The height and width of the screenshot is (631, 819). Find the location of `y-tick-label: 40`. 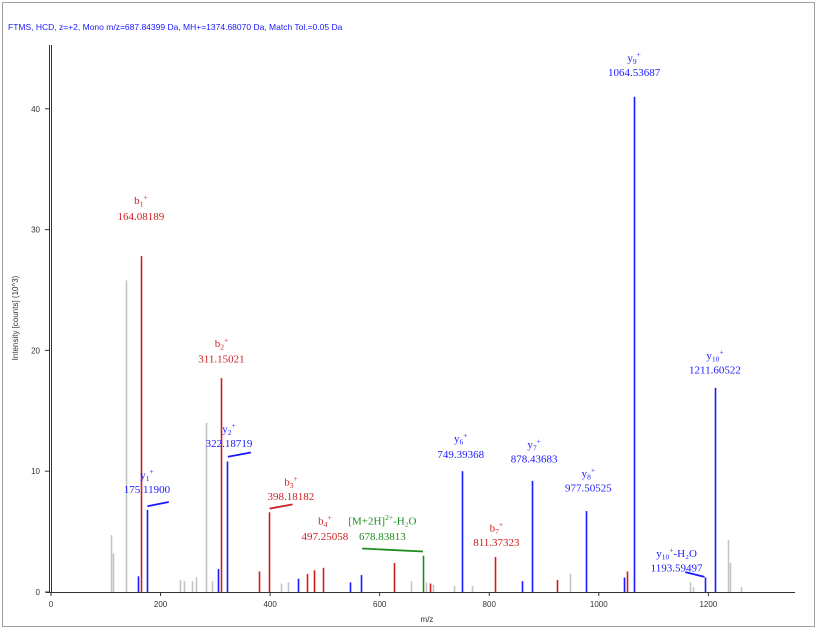

y-tick-label: 40 is located at coordinates (35, 109).